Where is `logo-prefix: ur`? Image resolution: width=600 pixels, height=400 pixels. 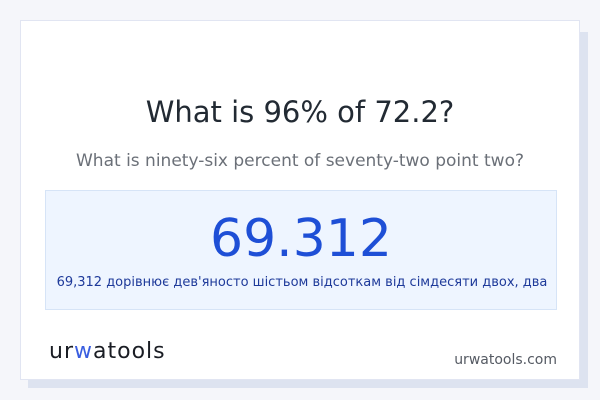 logo-prefix: ur is located at coordinates (61, 351).